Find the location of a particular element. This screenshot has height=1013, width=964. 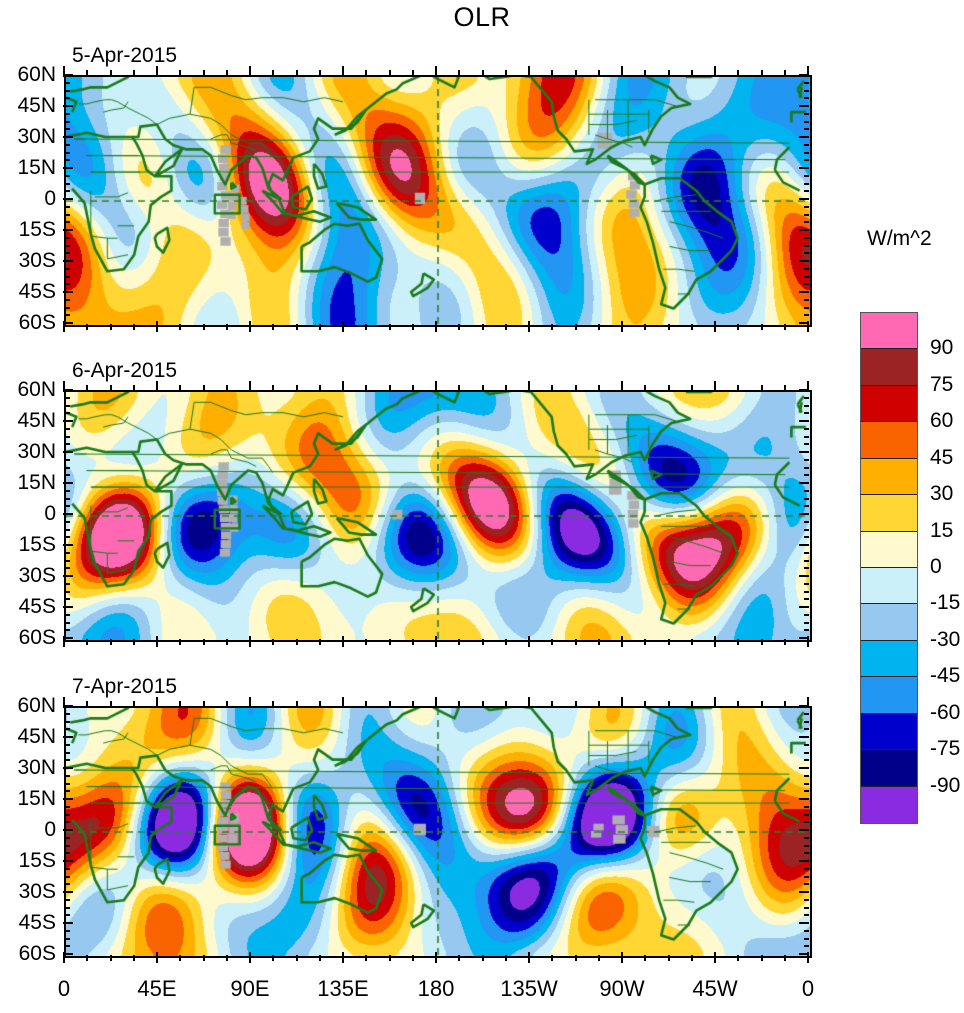

y-axis-label: 30N is located at coordinates (36, 136).